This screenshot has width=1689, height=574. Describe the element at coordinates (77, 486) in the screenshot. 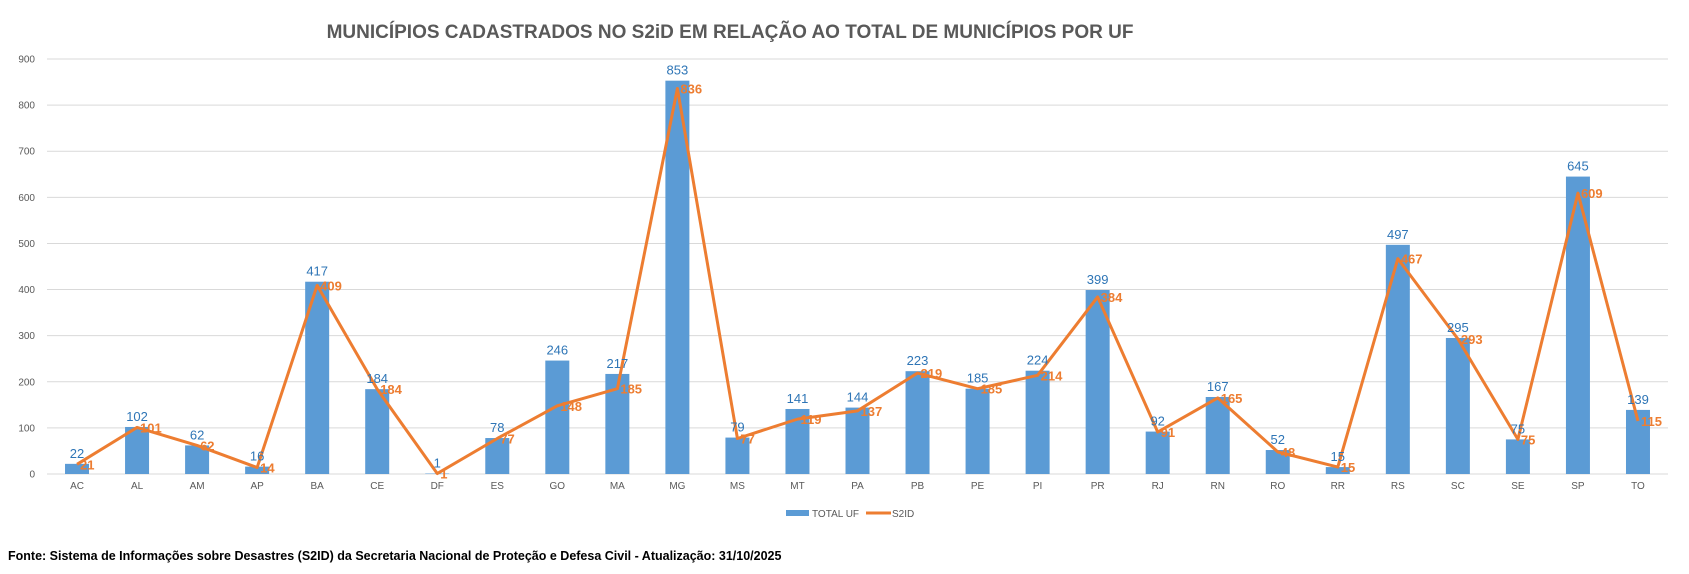

I see `x-category-label: AC` at that location.